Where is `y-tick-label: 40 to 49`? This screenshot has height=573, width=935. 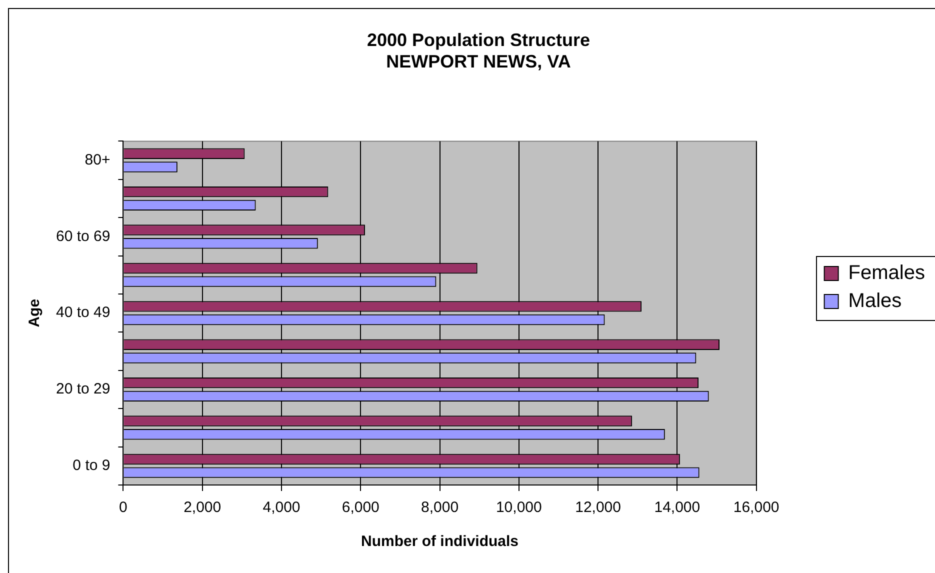 y-tick-label: 40 to 49 is located at coordinates (83, 313).